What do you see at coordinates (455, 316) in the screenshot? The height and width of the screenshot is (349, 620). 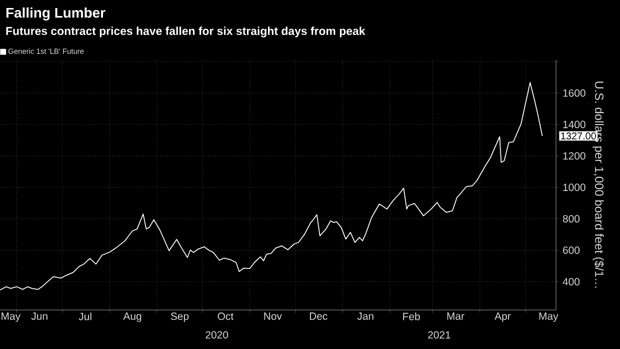 I see `x-tick-label: Mar` at bounding box center [455, 316].